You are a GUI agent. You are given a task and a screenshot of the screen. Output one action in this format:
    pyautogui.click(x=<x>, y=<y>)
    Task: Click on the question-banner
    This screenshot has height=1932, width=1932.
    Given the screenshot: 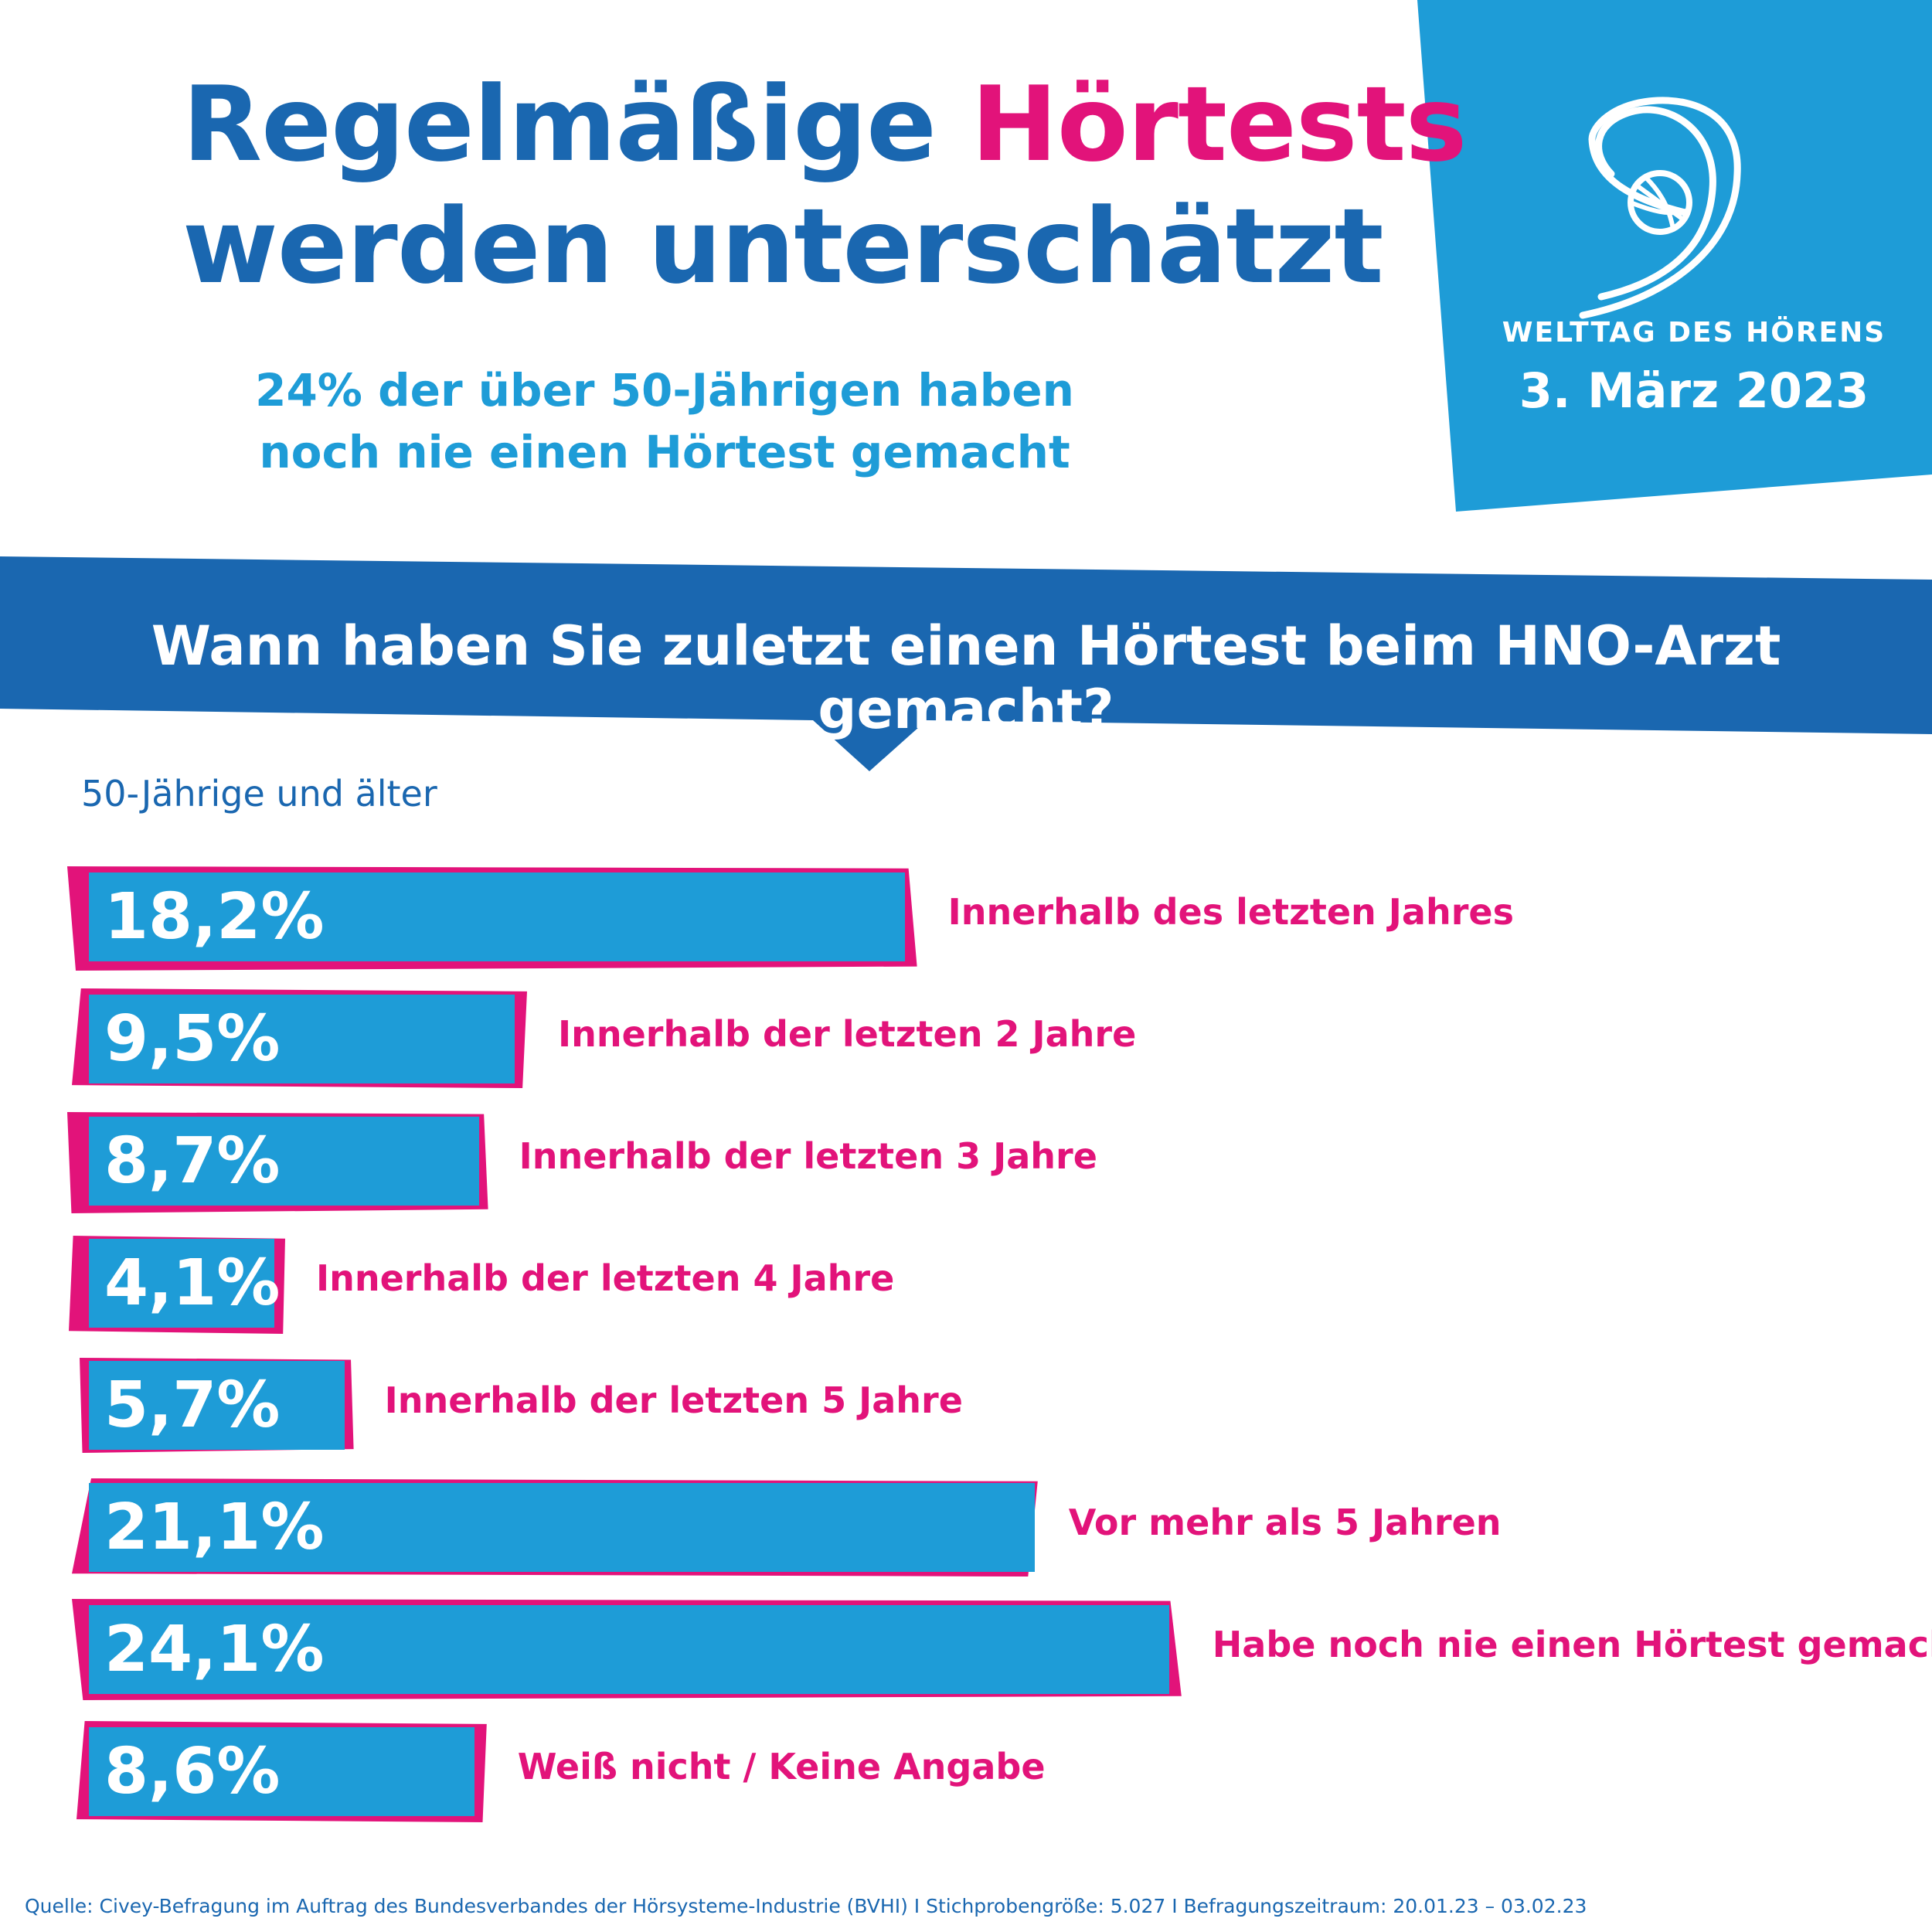 What is the action you would take?
    pyautogui.click(x=966, y=663)
    